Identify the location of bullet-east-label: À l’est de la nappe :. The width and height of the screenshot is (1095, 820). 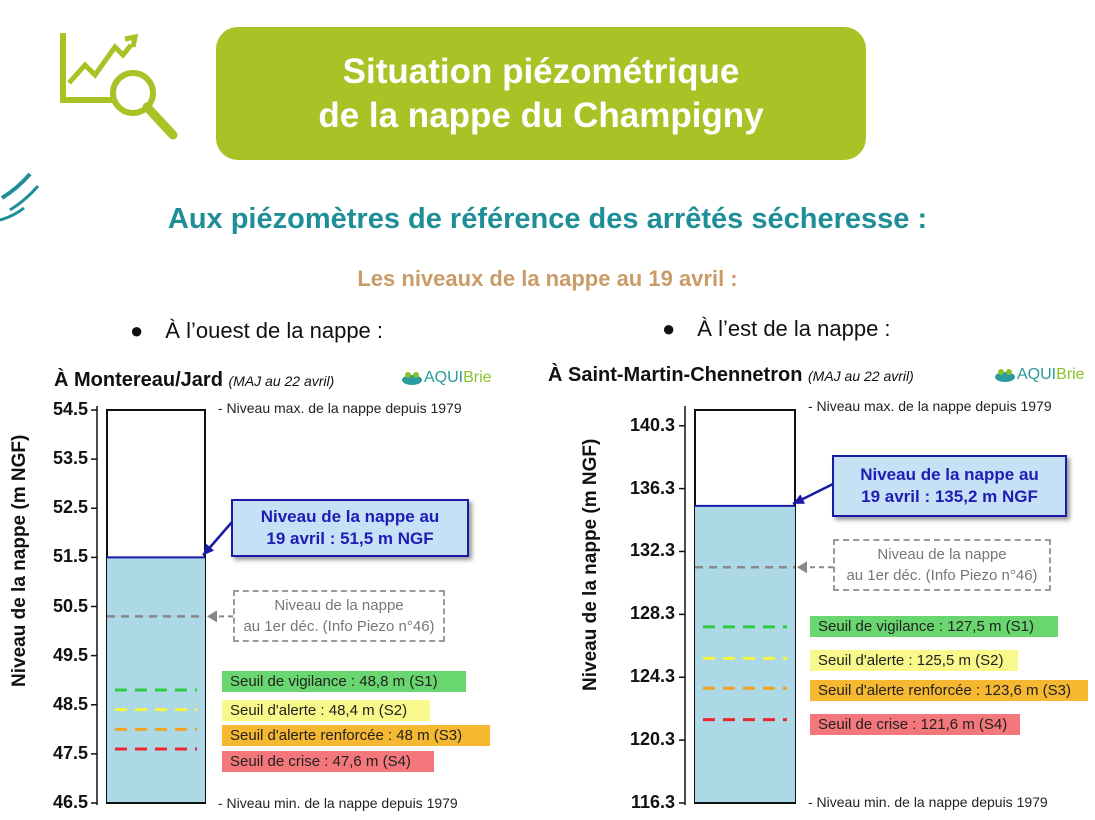
(794, 328).